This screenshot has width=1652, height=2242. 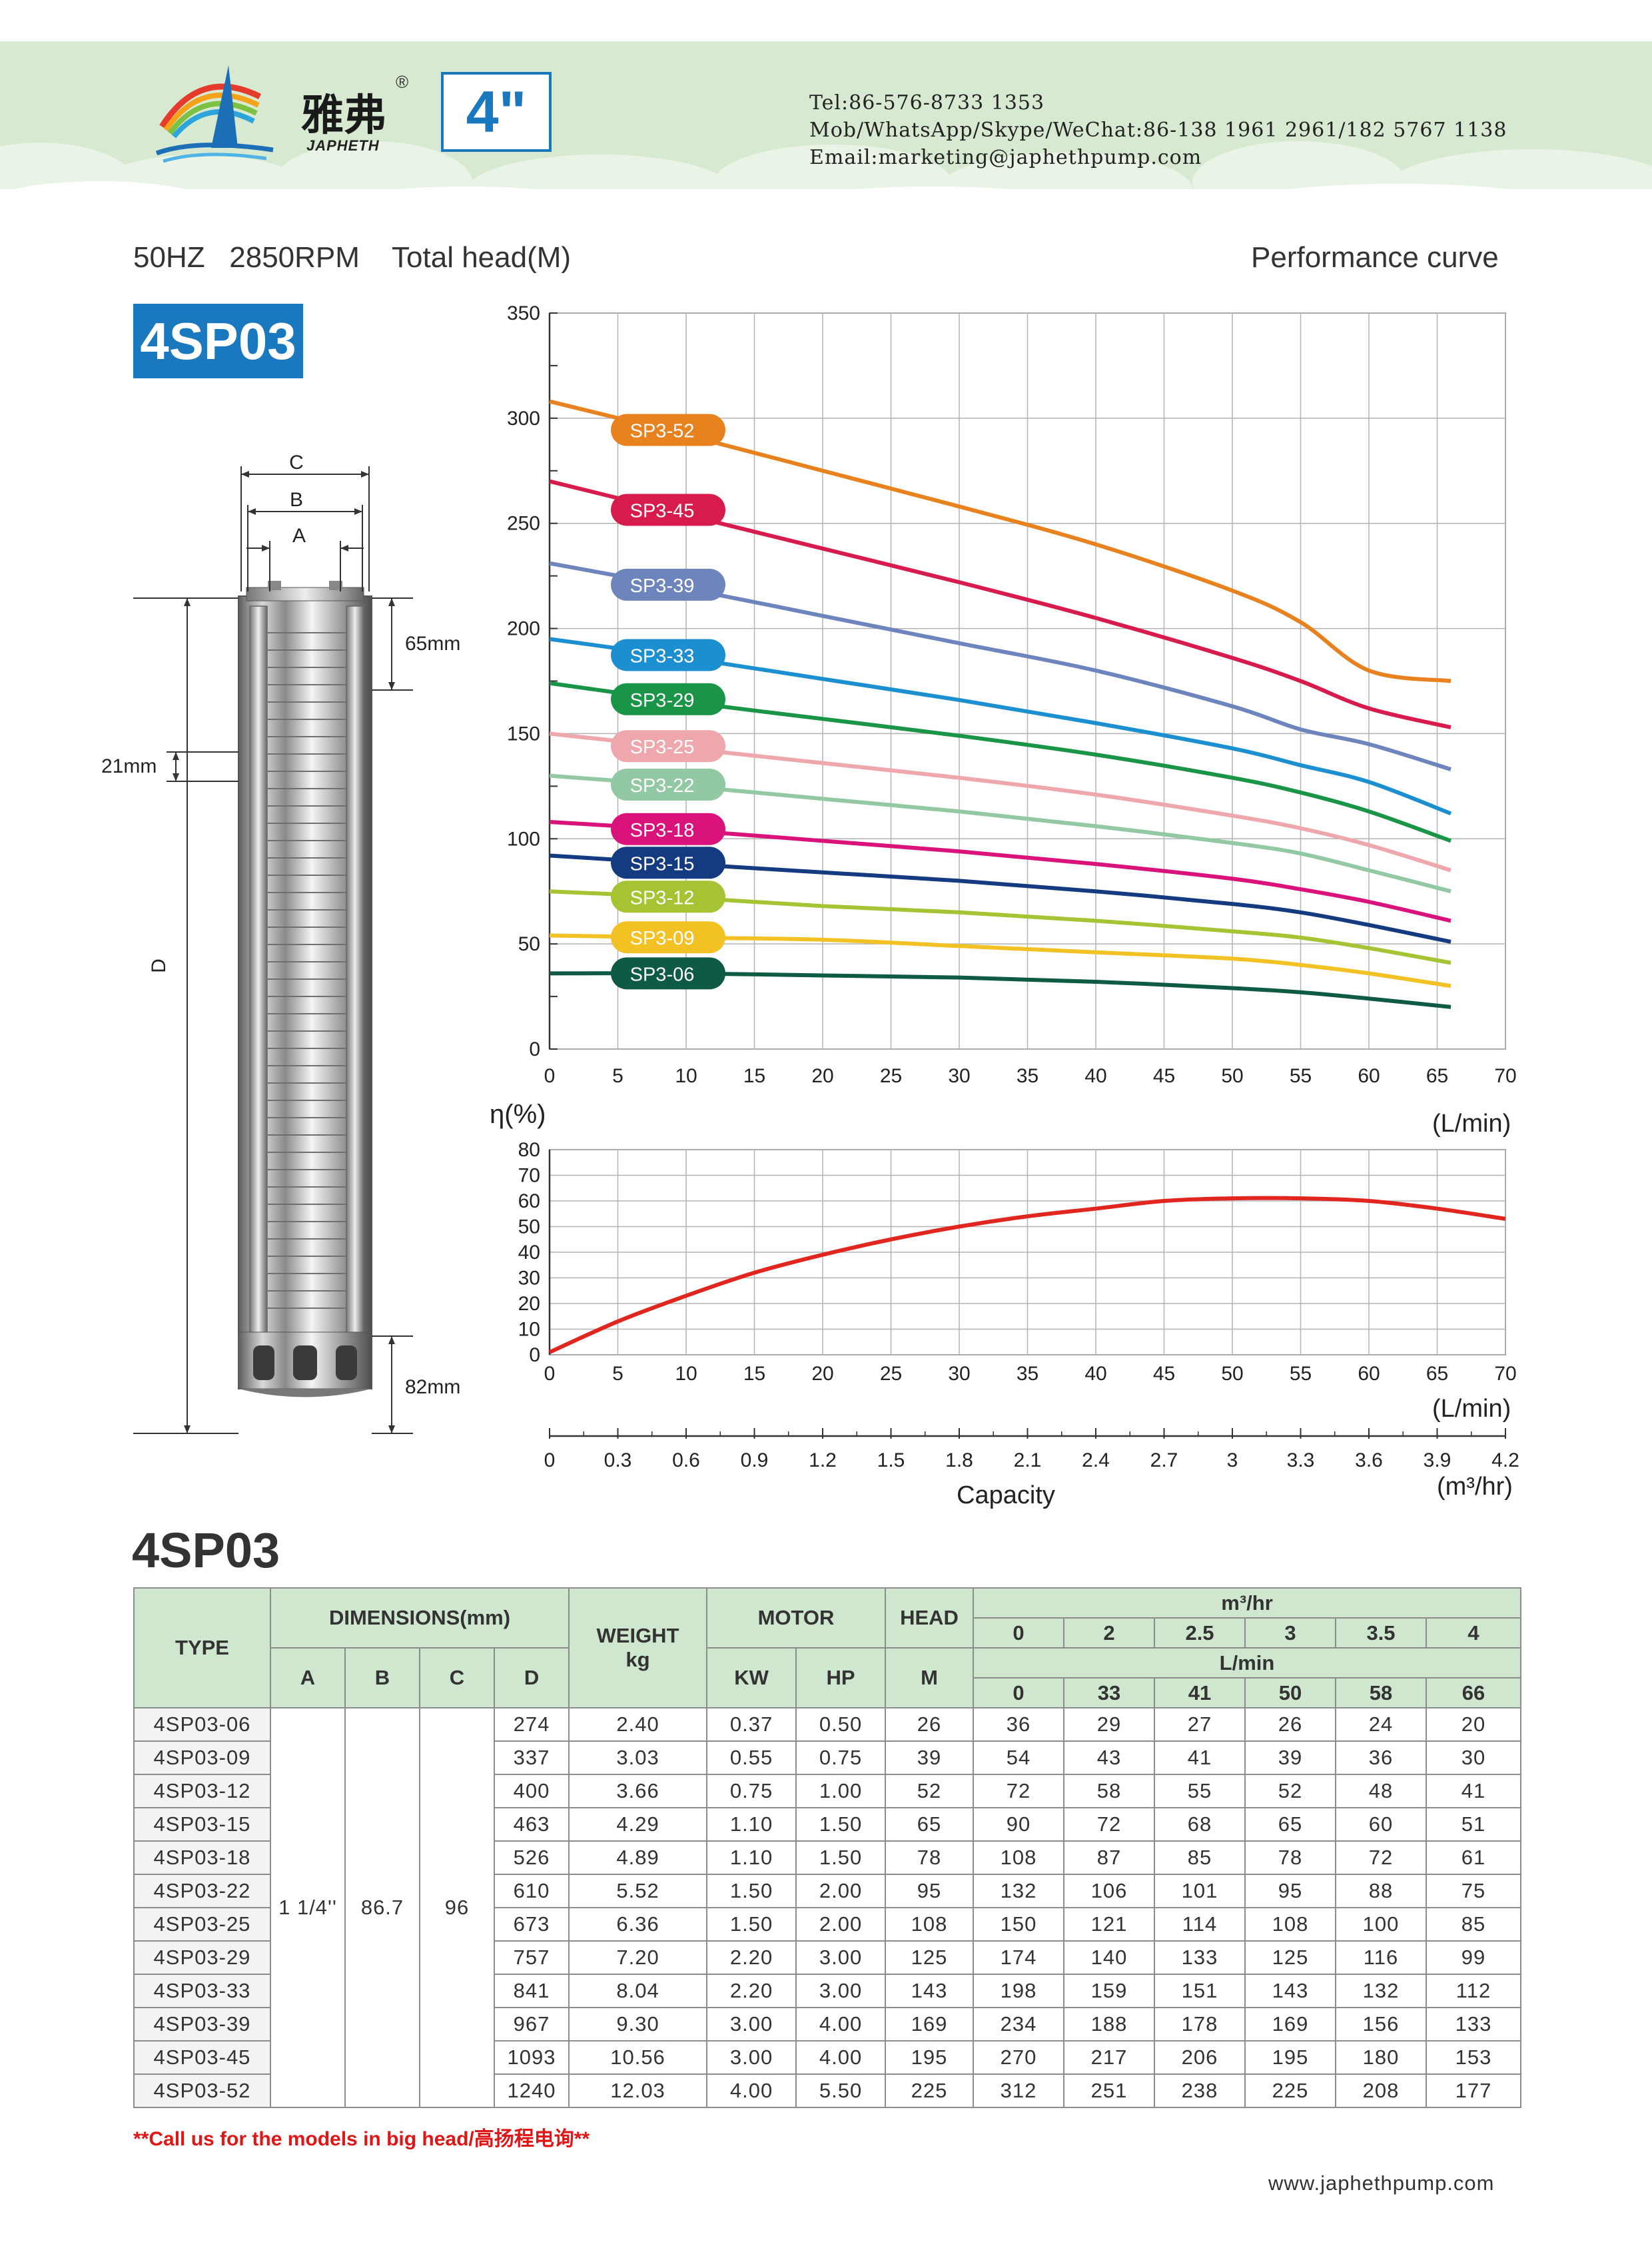 I want to click on th-dim-b: B, so click(x=382, y=1677).